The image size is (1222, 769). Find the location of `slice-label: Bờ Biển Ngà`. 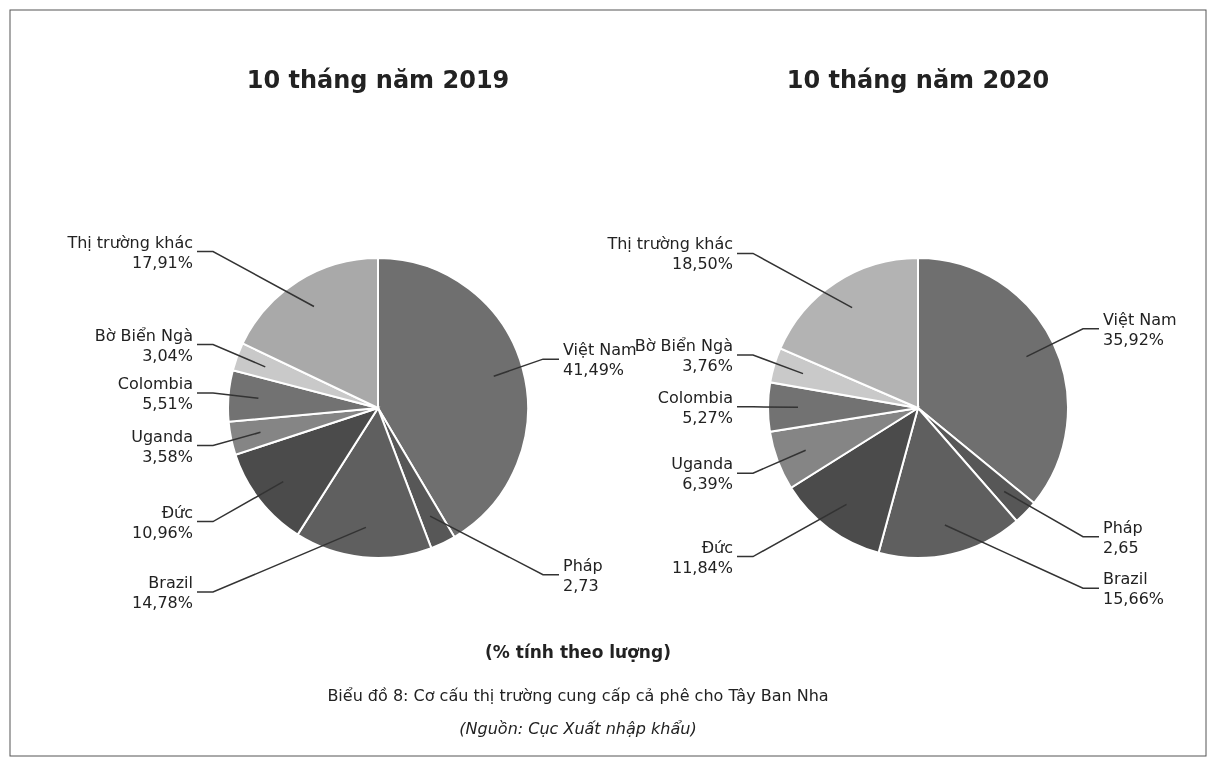

slice-label: Bờ Biển Ngà is located at coordinates (143, 335).